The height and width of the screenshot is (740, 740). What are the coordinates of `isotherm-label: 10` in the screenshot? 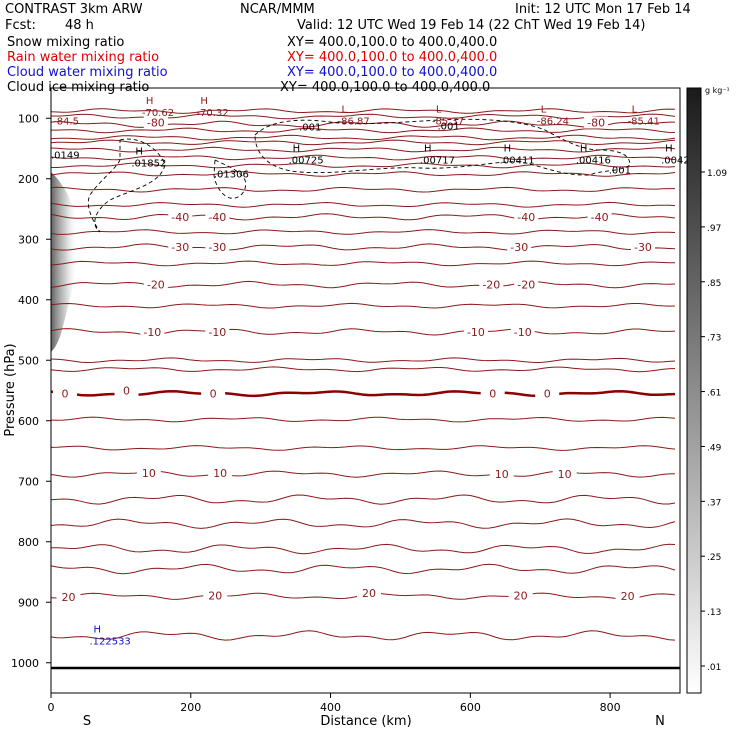 It's located at (149, 473).